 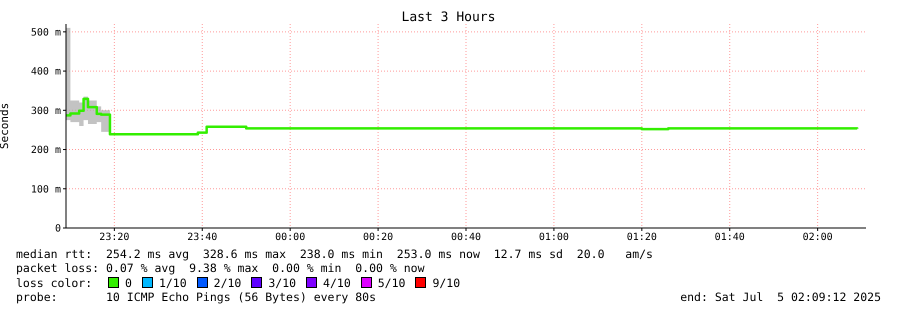 What do you see at coordinates (817, 238) in the screenshot?
I see `x-tick-label: 02:00` at bounding box center [817, 238].